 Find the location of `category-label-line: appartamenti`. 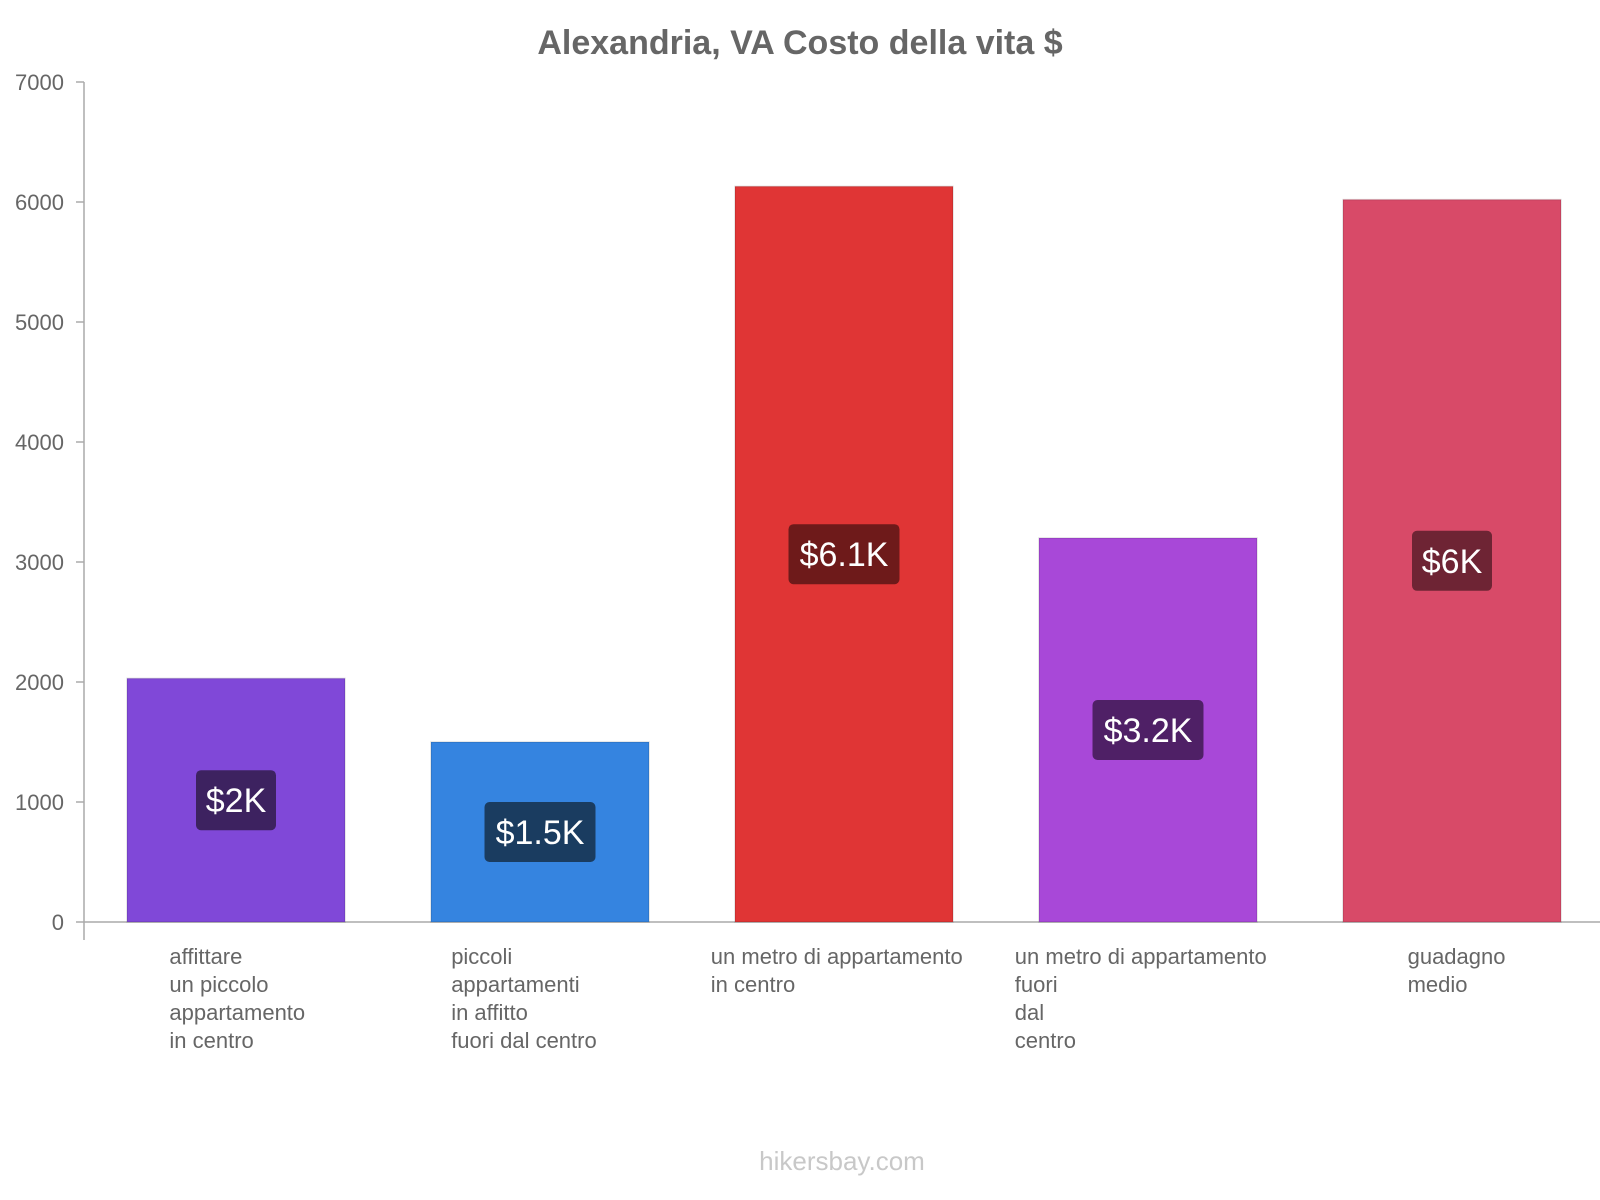

category-label-line: appartamenti is located at coordinates (515, 984).